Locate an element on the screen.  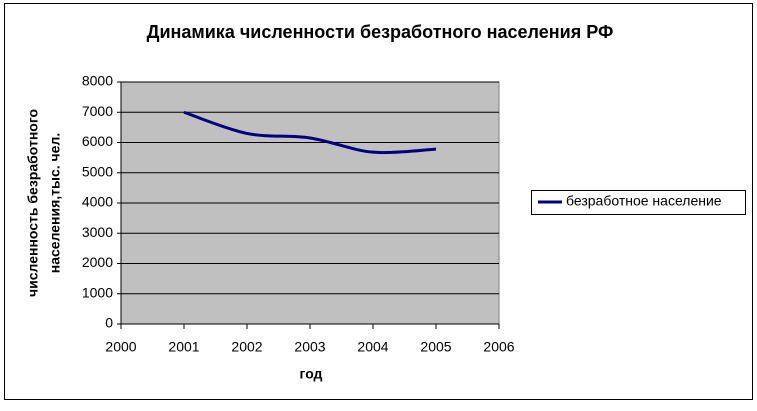
y-axis-label-line: численность безработного is located at coordinates (33, 203).